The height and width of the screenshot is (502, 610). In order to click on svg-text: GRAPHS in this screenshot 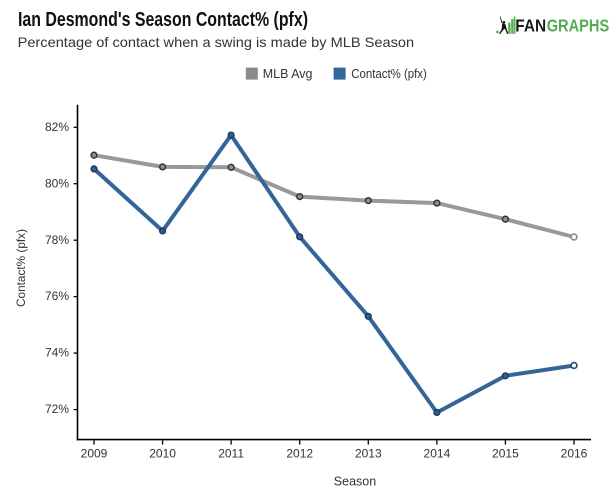, I will do `click(578, 26)`.